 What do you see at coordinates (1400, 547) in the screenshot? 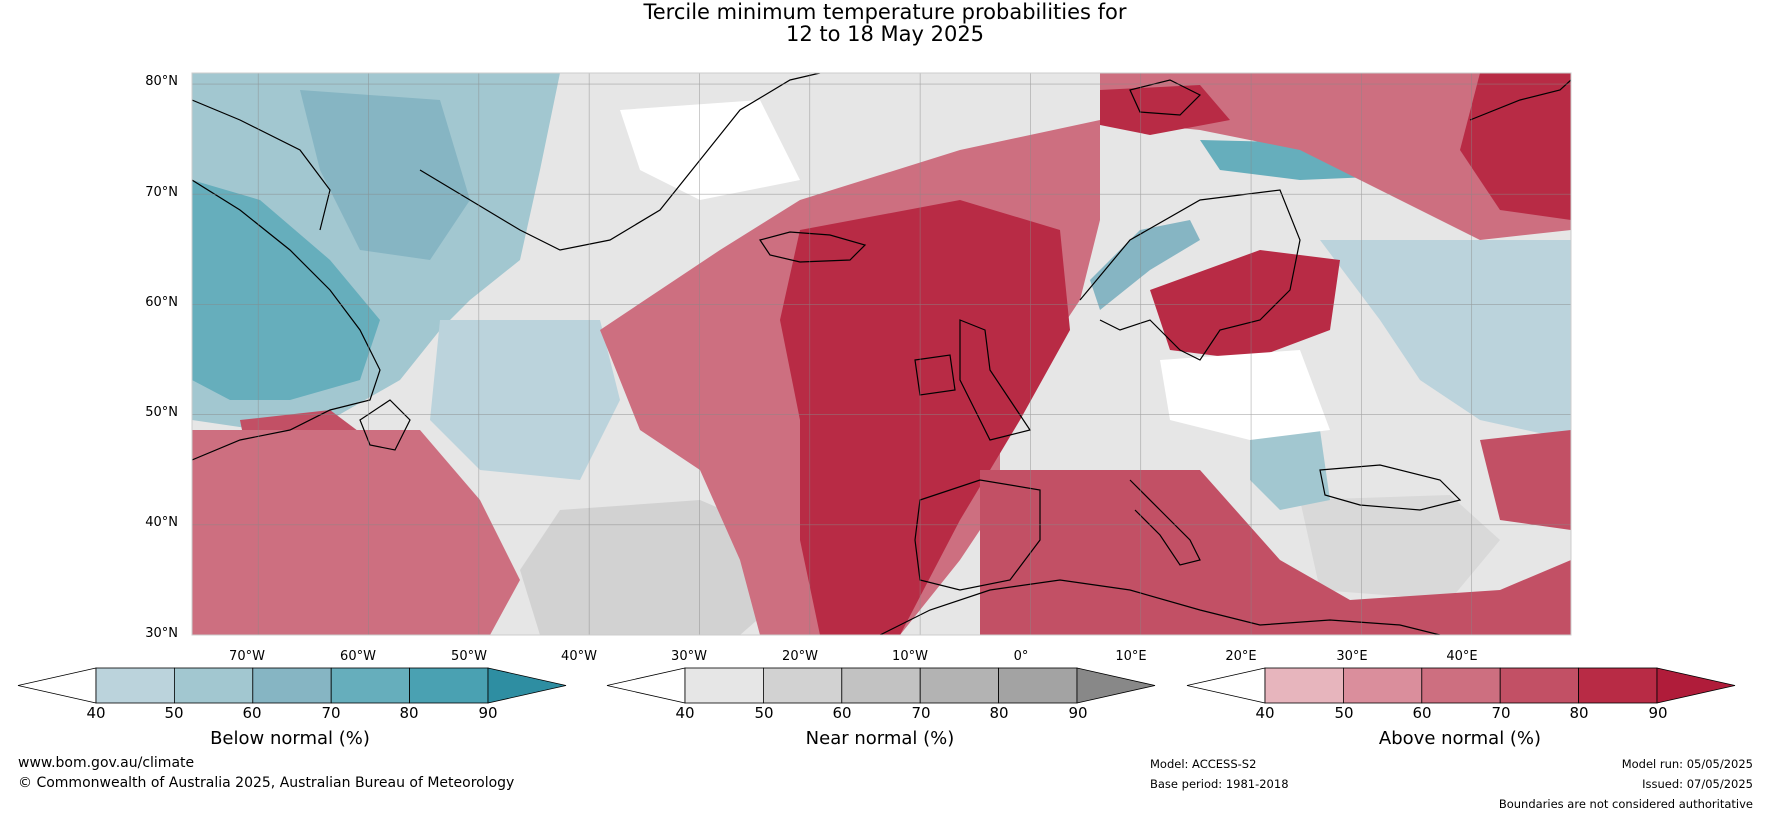
I see `near-normal-region-turkey` at bounding box center [1400, 547].